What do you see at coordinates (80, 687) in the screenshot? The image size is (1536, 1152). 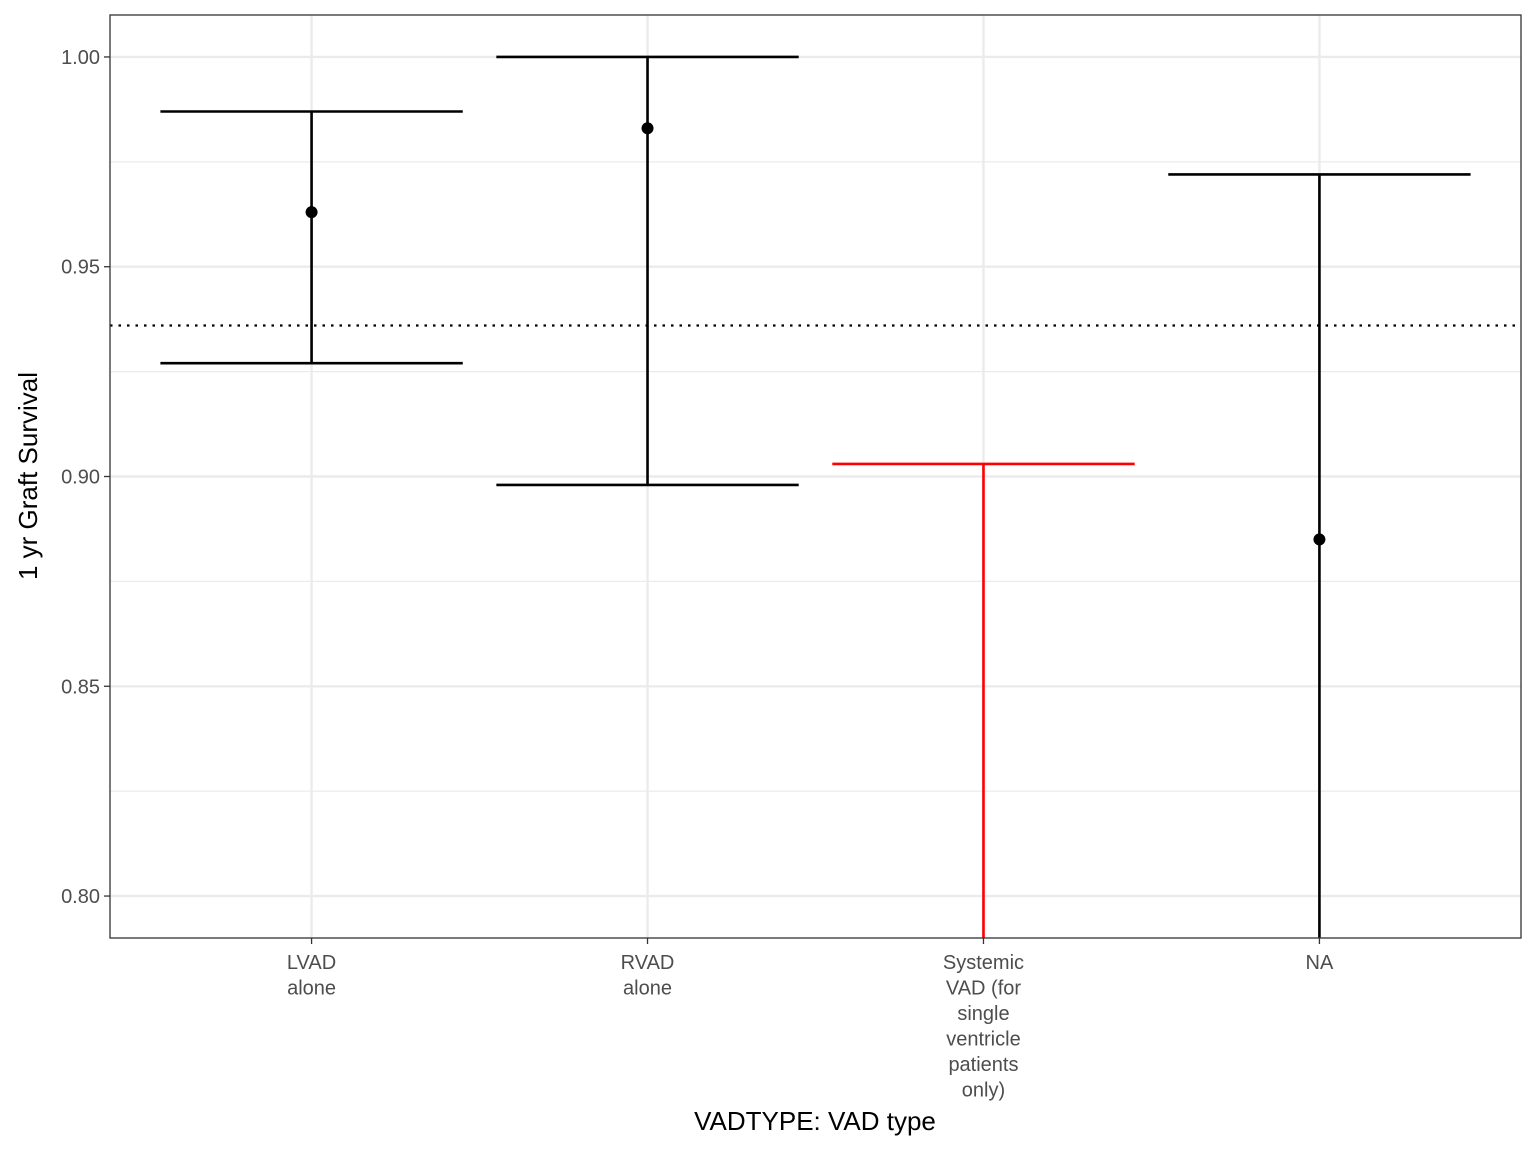 I see `y-tick-label: 0.85` at bounding box center [80, 687].